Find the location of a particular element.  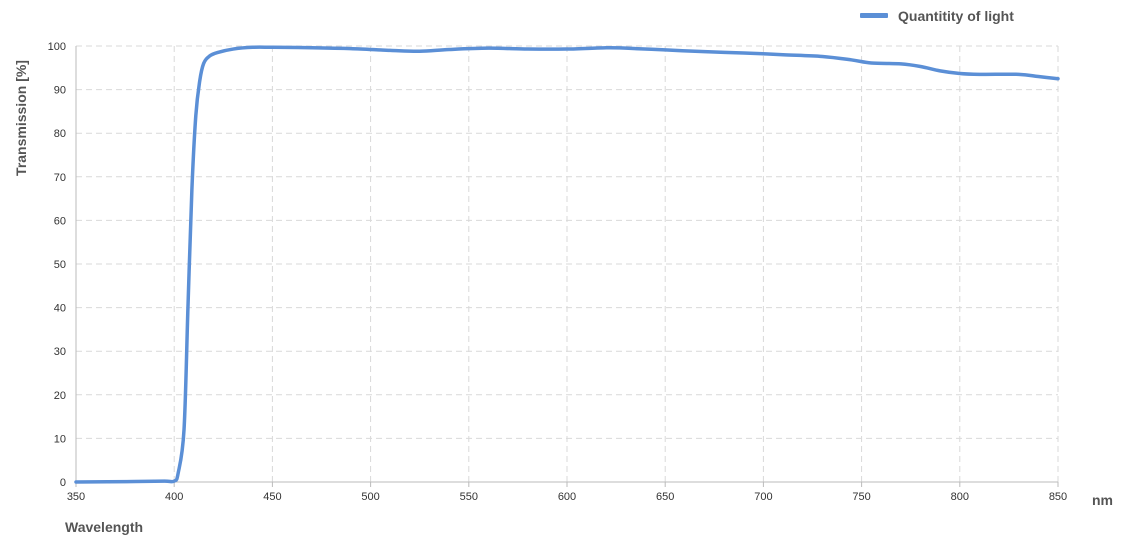

x-tick-label: 650 is located at coordinates (665, 497).